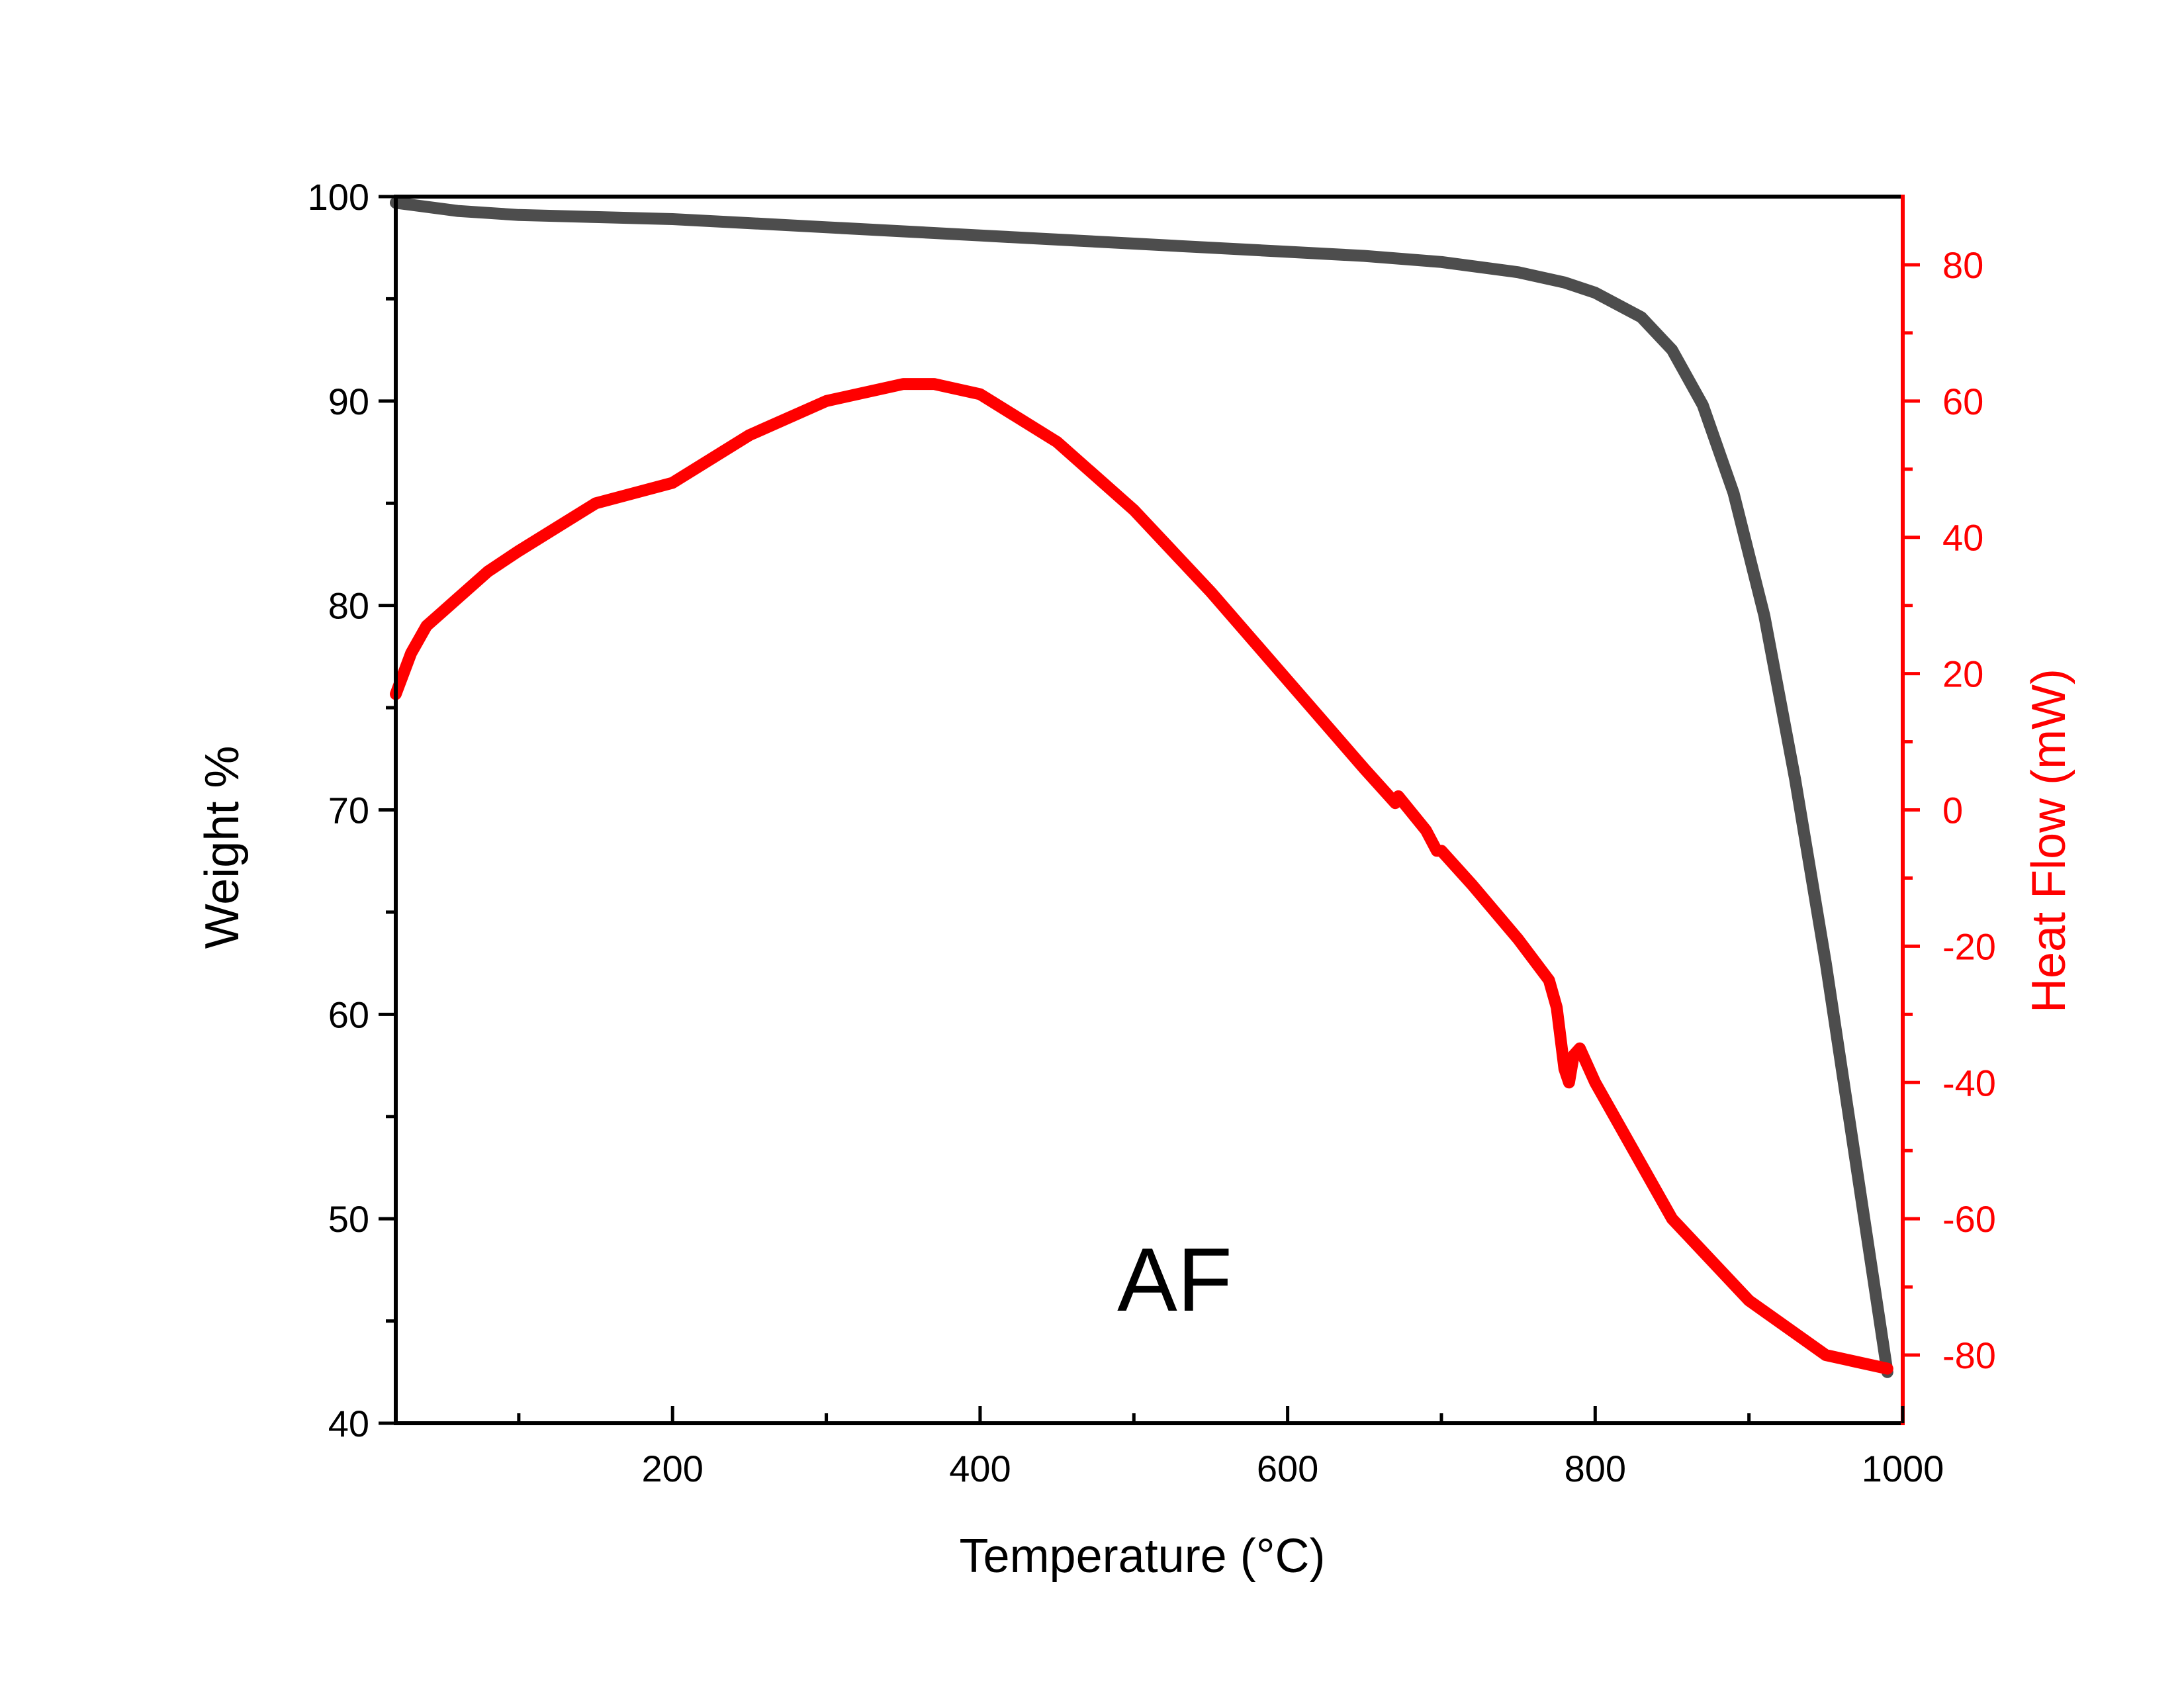  What do you see at coordinates (348, 1219) in the screenshot?
I see `y-left-tick-label: 50` at bounding box center [348, 1219].